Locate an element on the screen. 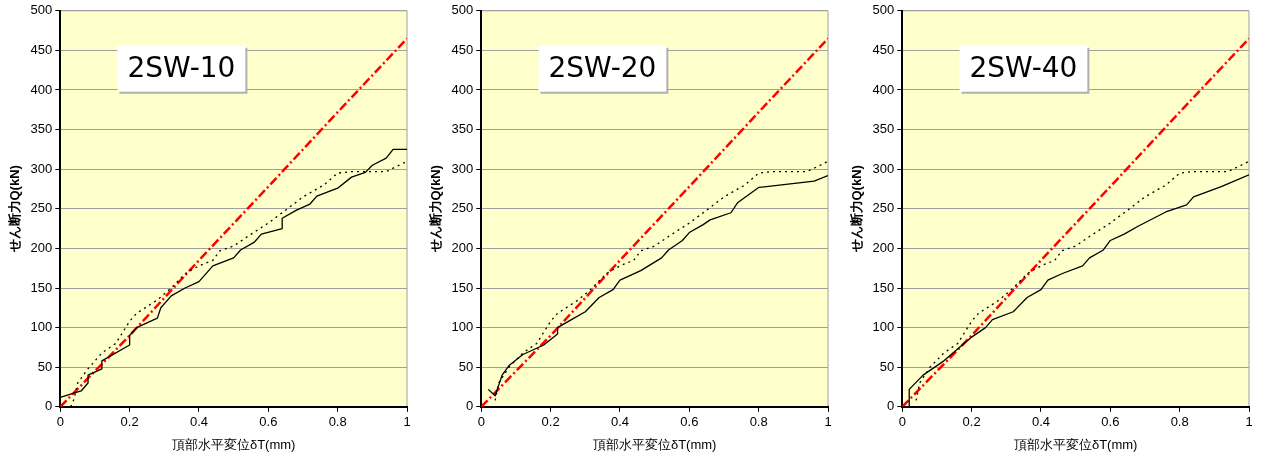  text: 2SW-40 is located at coordinates (1023, 68).